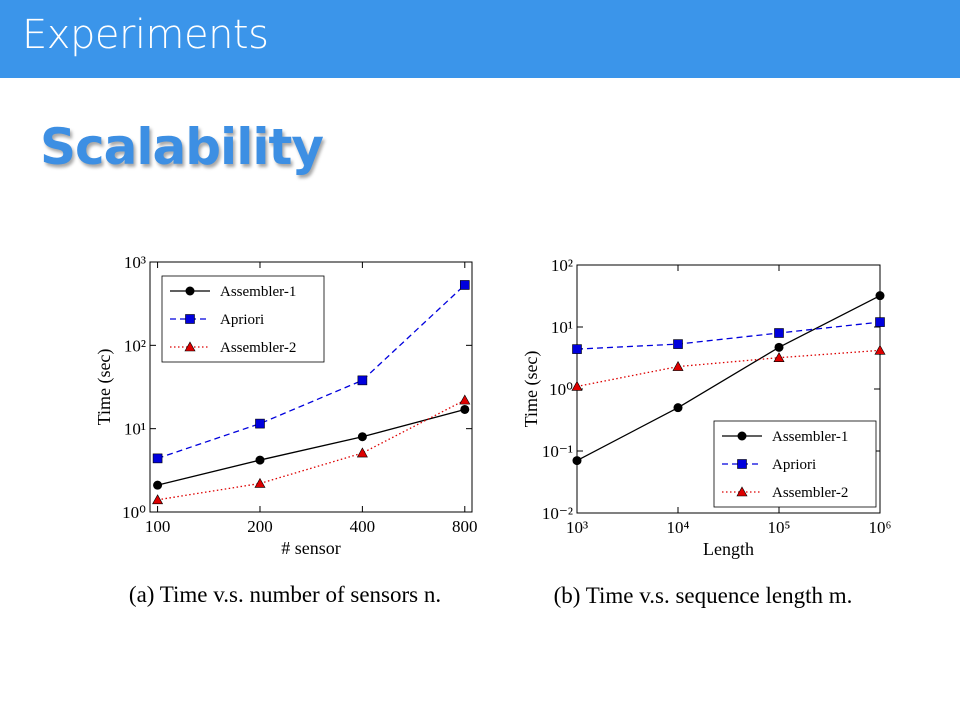 This screenshot has height=720, width=960. I want to click on y-tick-label: 10⁻¹, so click(557, 451).